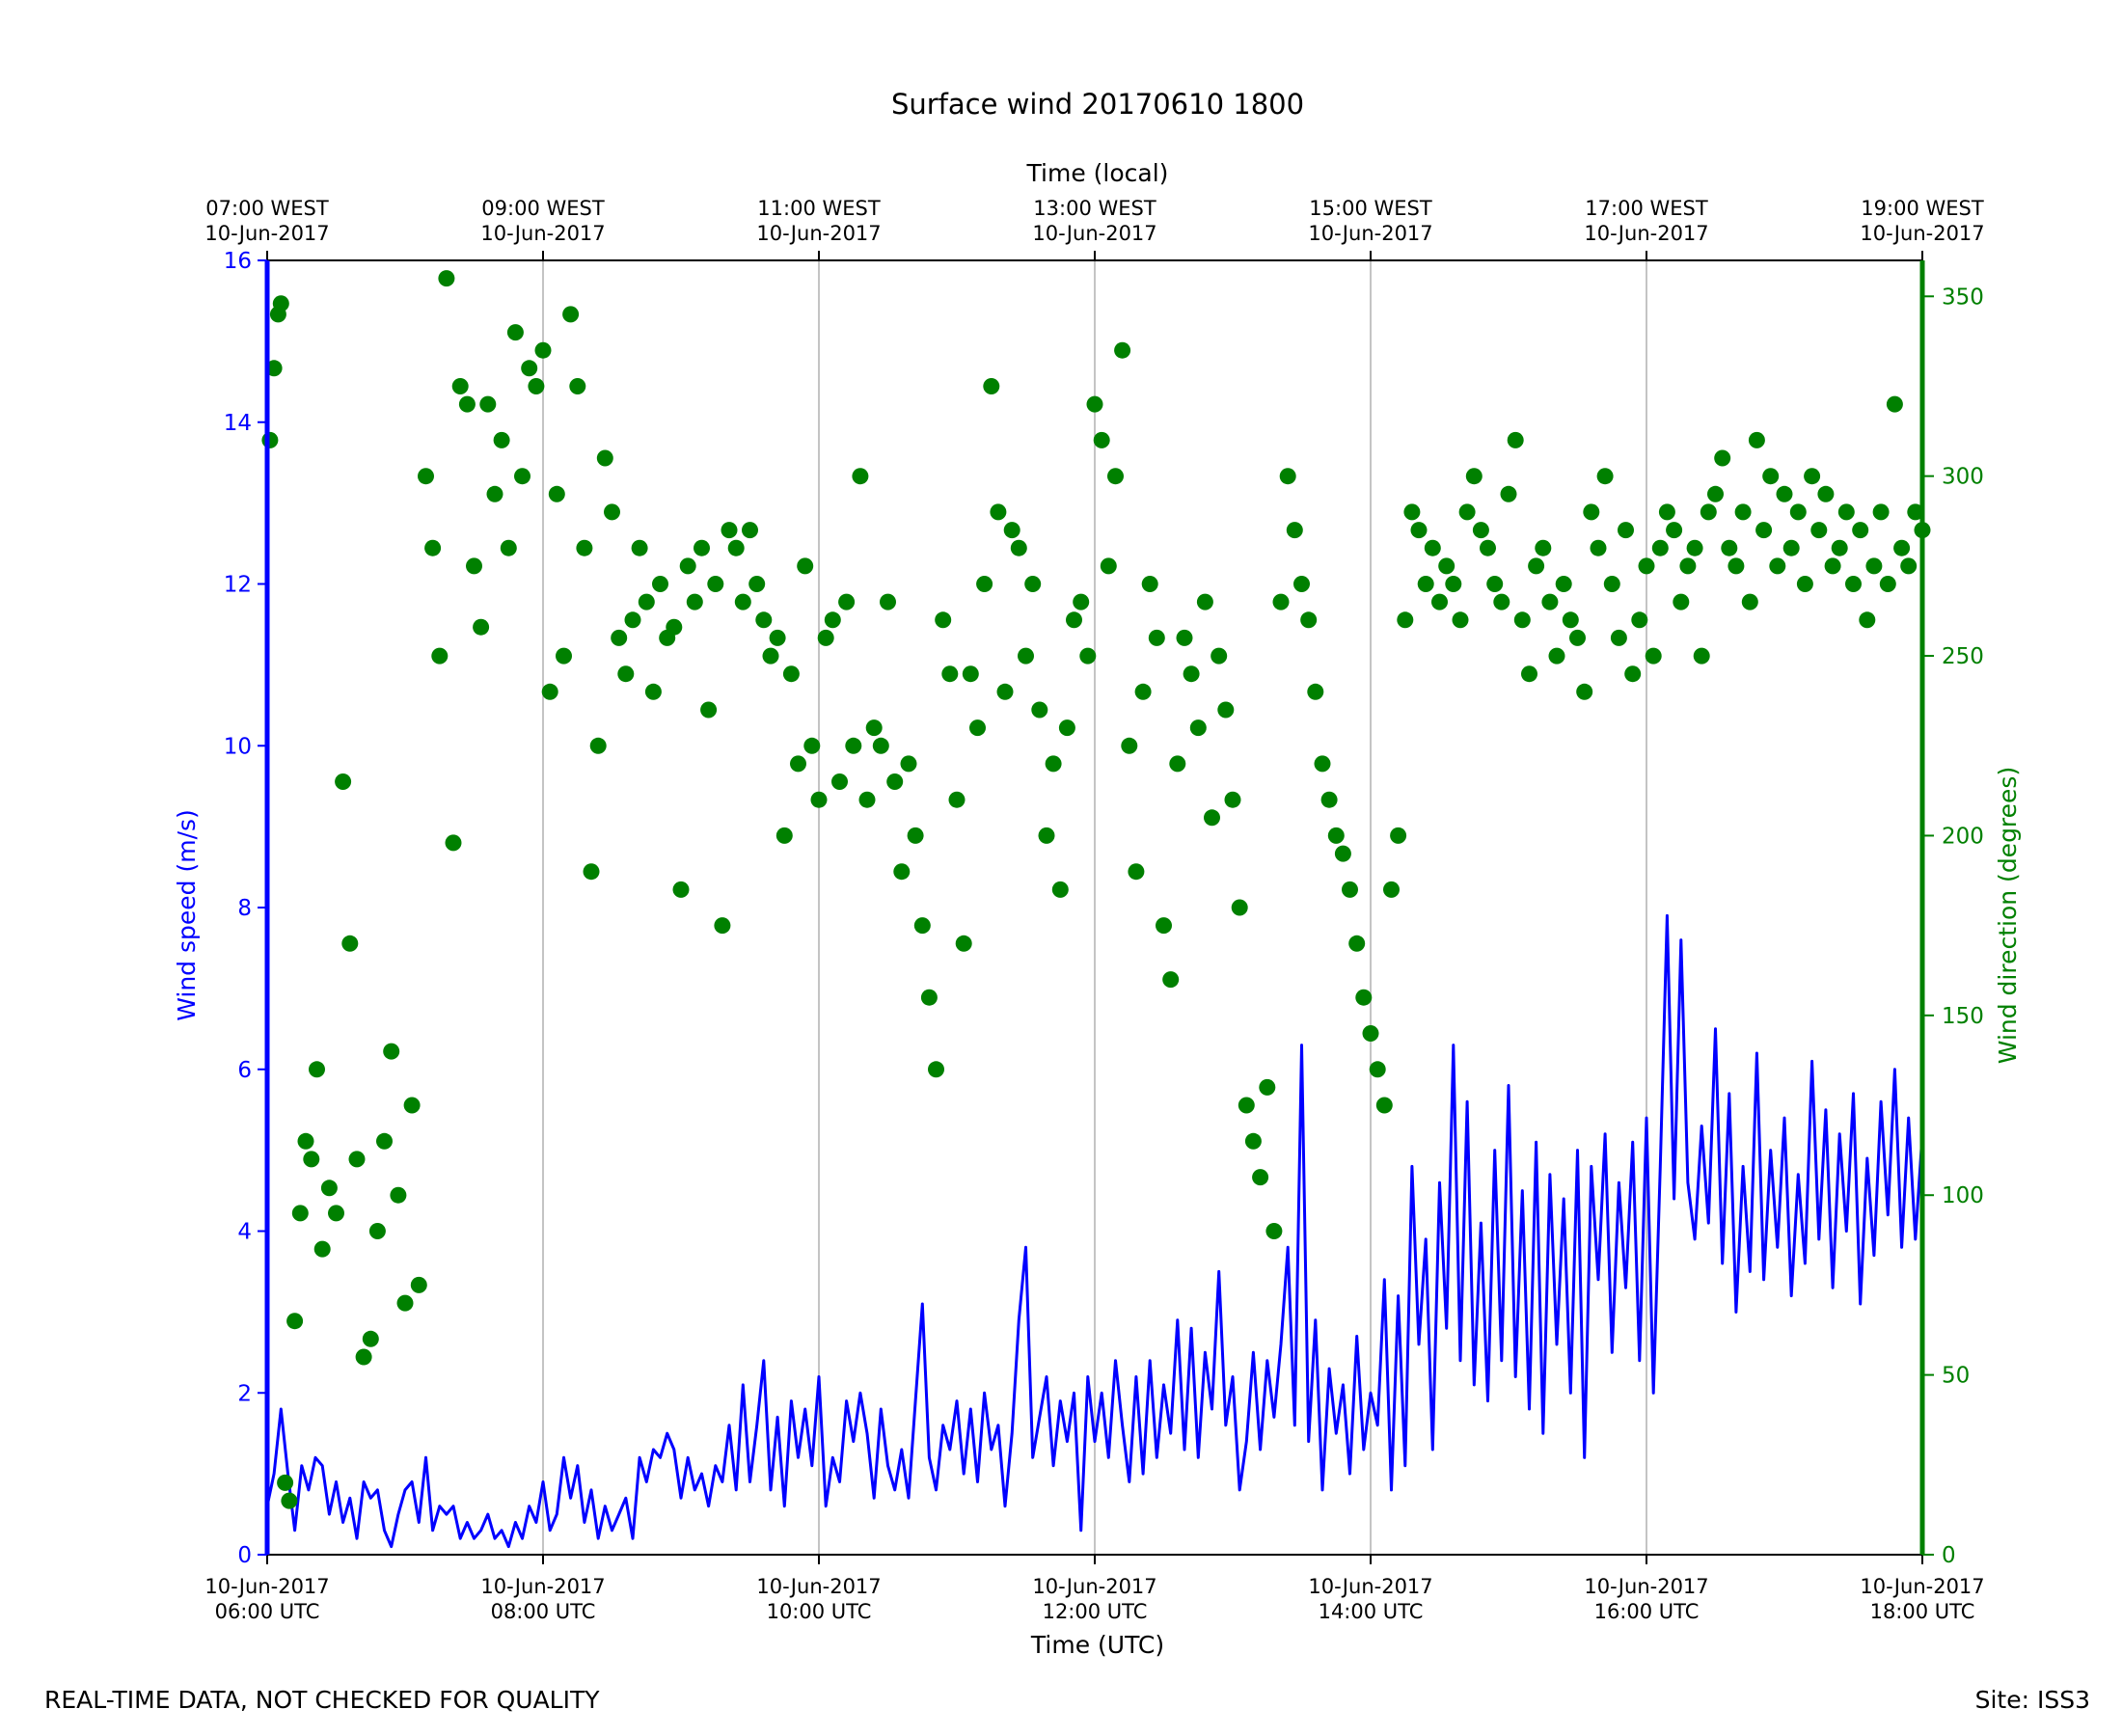  I want to click on x2-axis-title: Time (local), so click(1098, 173).